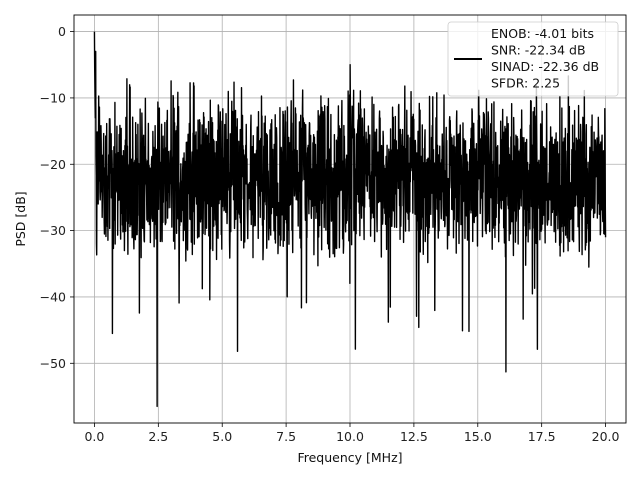 The height and width of the screenshot is (480, 640). I want to click on x-tick-label: 20.0, so click(606, 436).